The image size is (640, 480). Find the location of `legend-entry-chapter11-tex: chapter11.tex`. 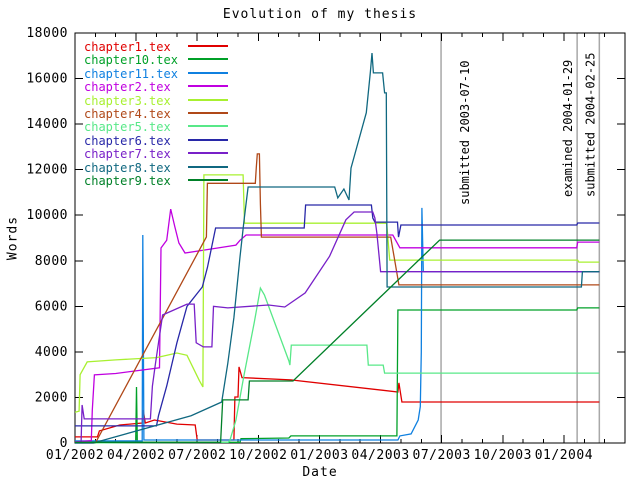

legend-entry-chapter11-tex: chapter11.tex is located at coordinates (159, 73).